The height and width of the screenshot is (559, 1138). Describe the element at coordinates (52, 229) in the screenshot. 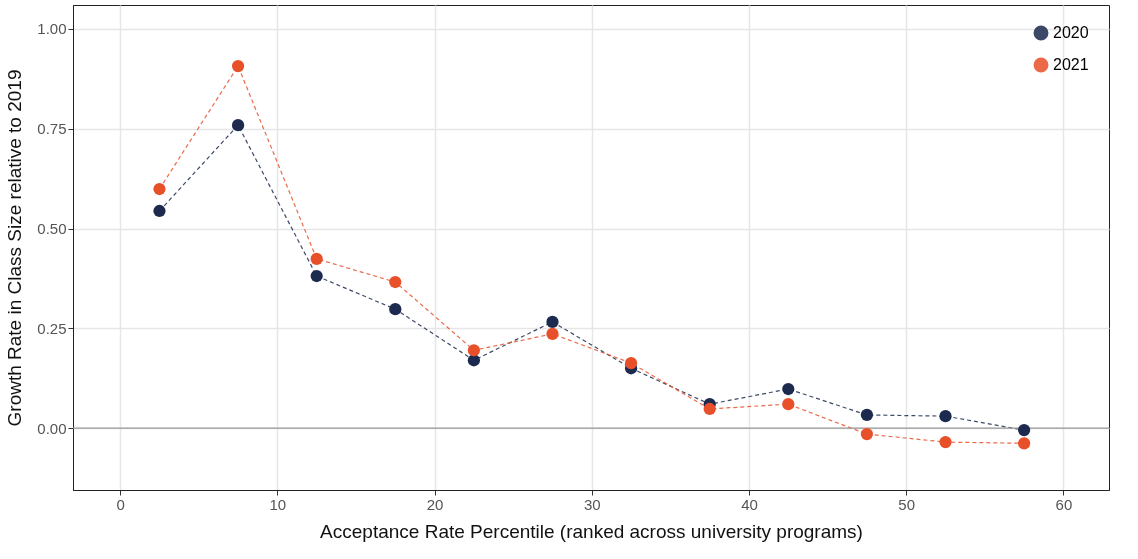

I see `y-tick-label: 0.50` at that location.